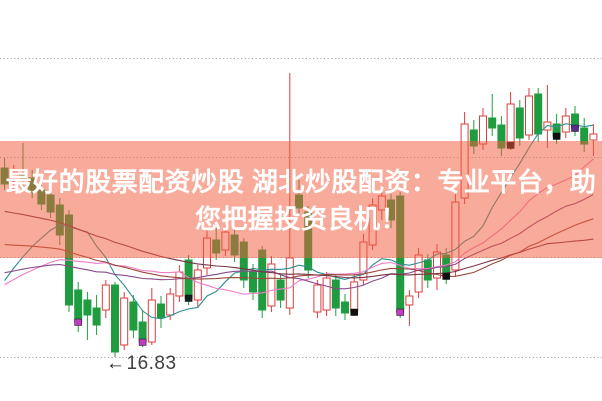 This screenshot has width=602, height=401. I want to click on banner-text-line1: 最好的股票配资炒股 湖北炒股配资：专业平台，助, so click(301, 182).